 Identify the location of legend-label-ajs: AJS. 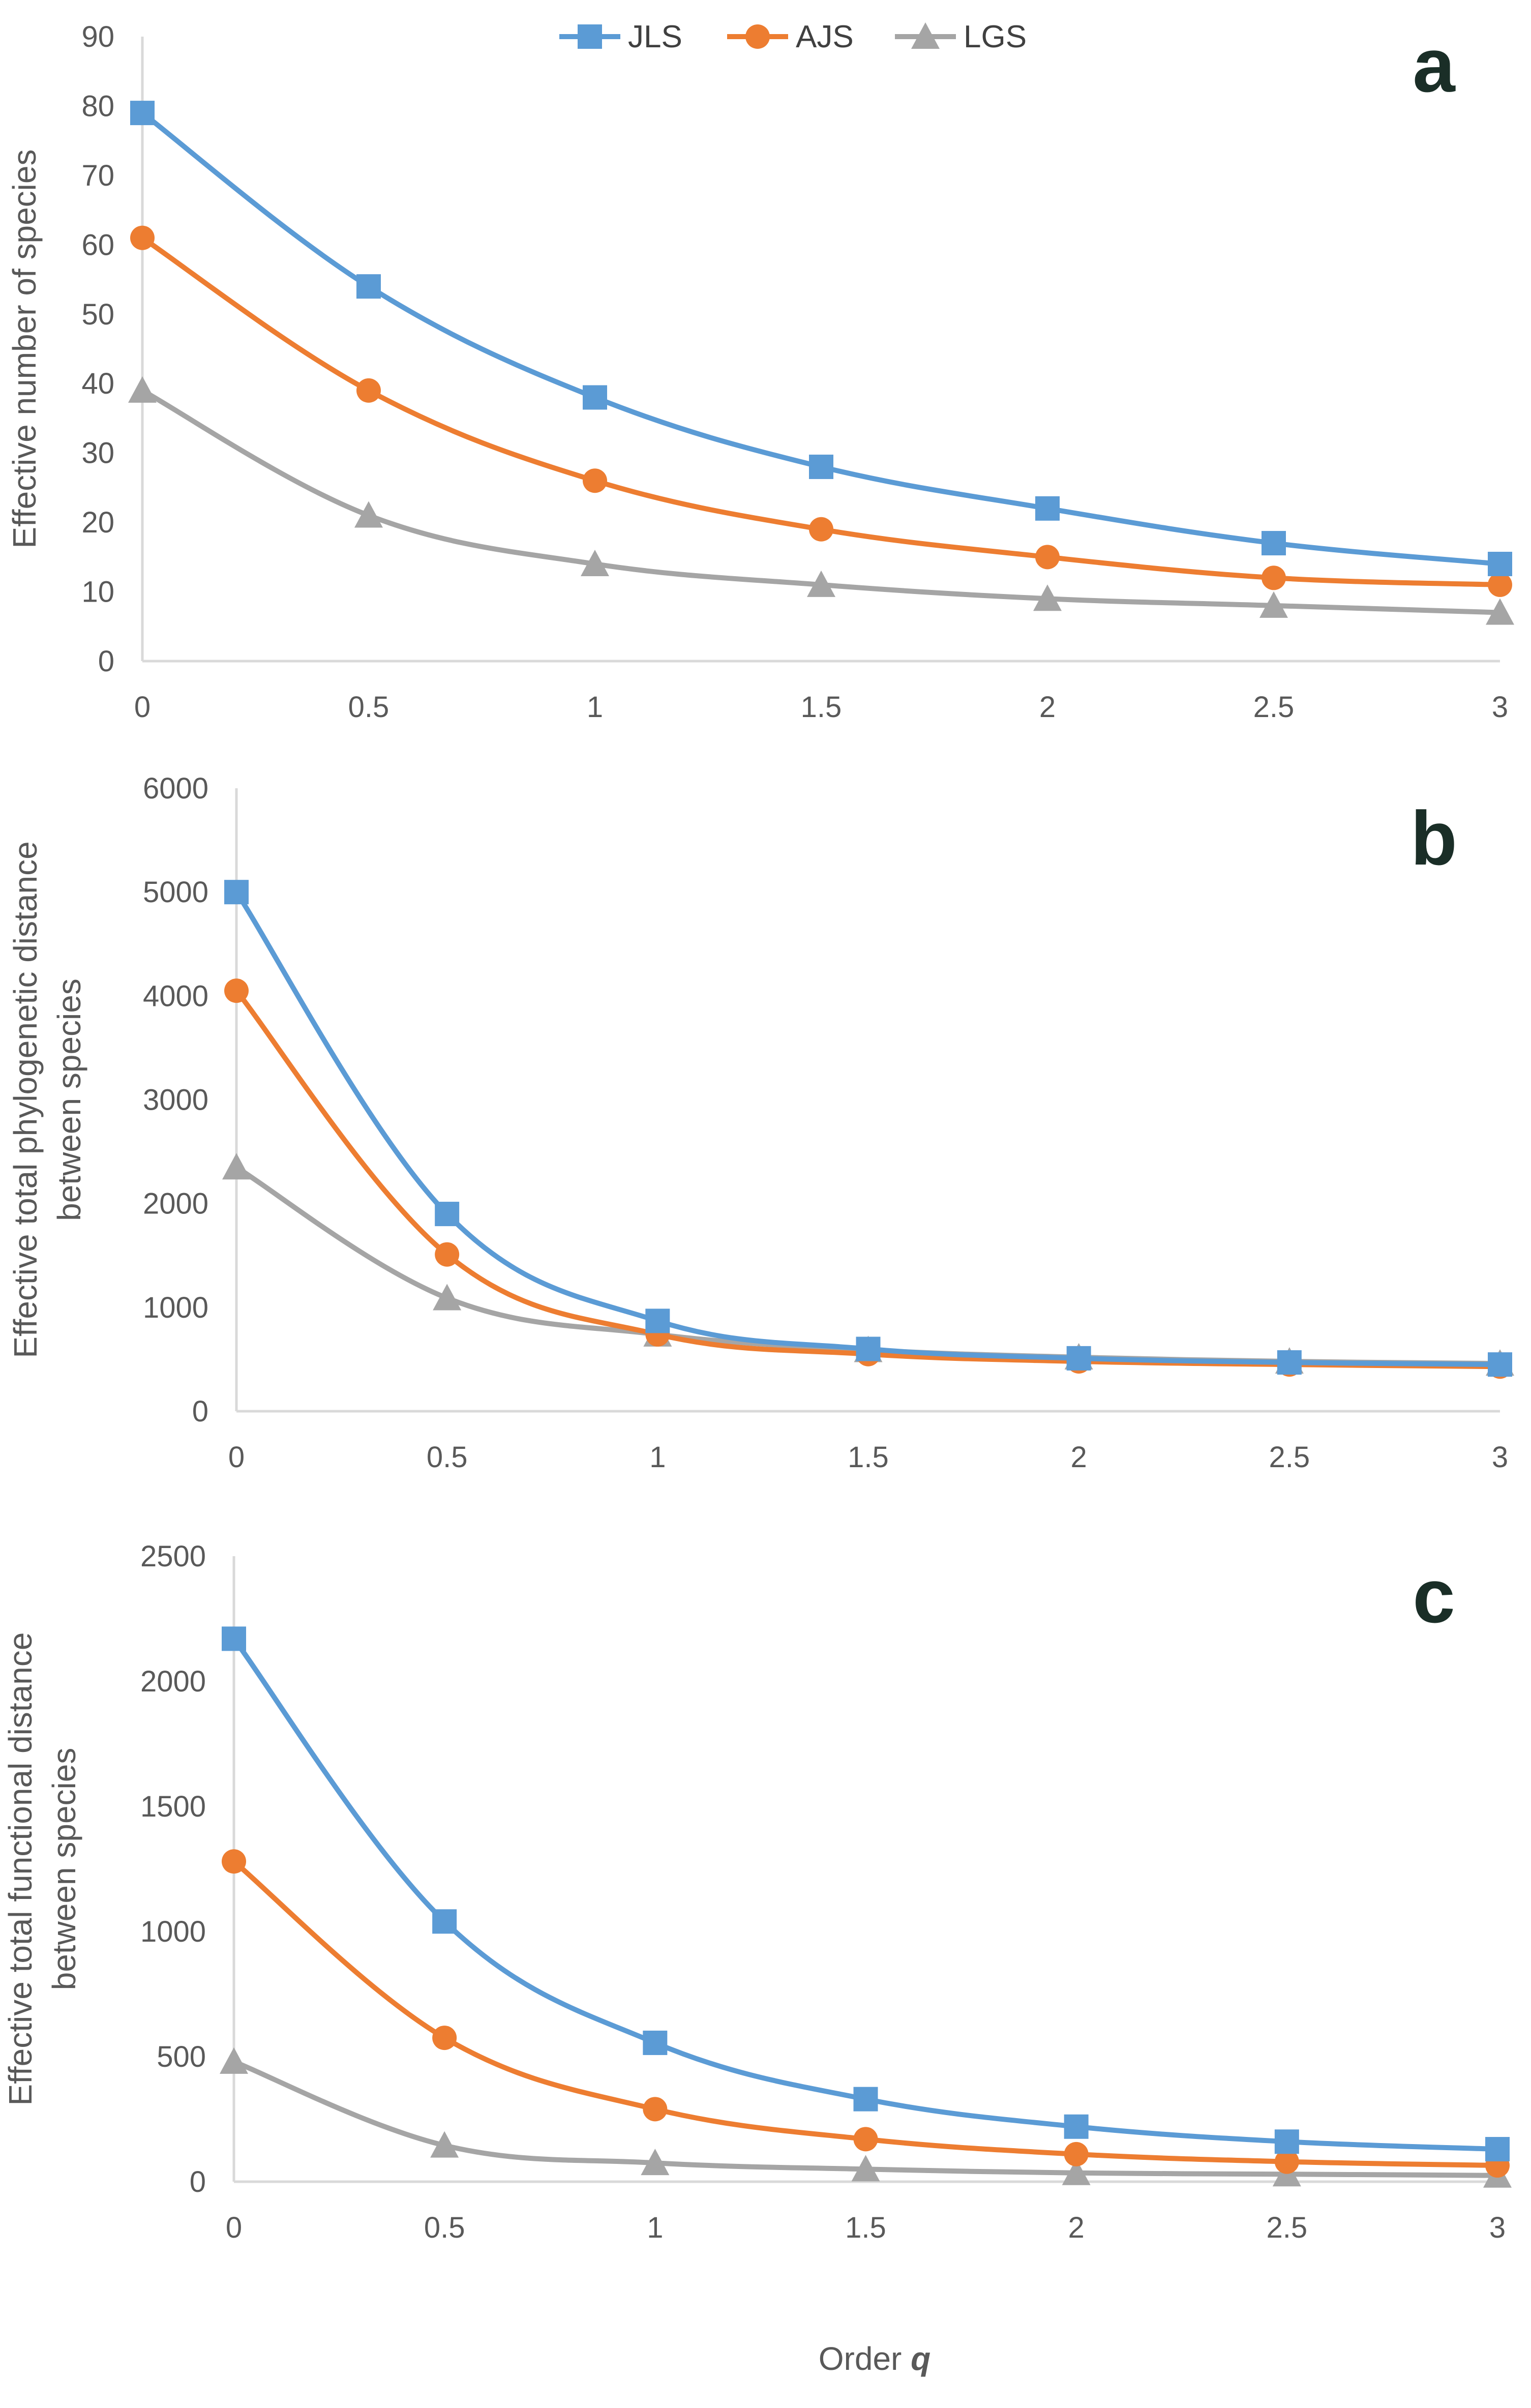
(825, 37).